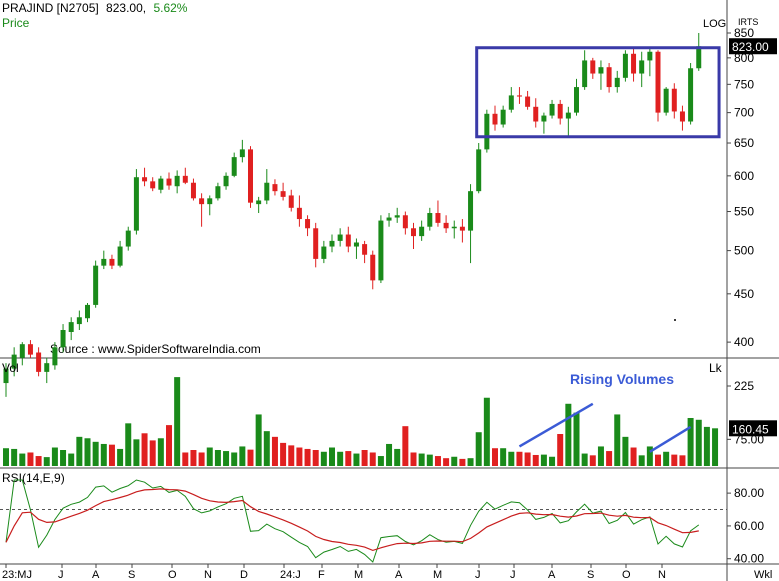 The height and width of the screenshot is (581, 779). Describe the element at coordinates (622, 379) in the screenshot. I see `rising-volumes-annotation: Rising Volumes` at that location.